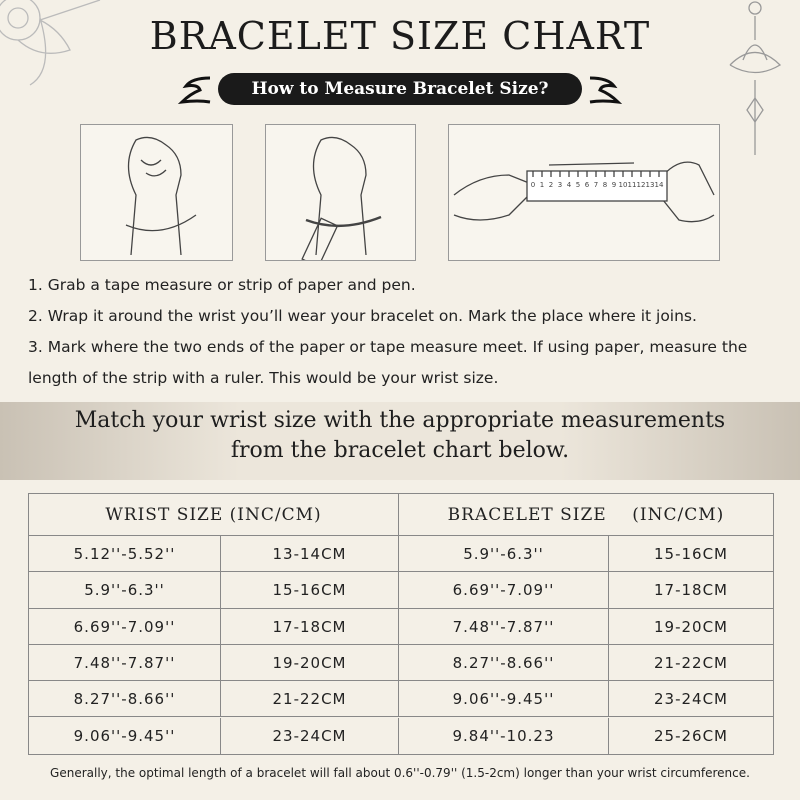 The width and height of the screenshot is (800, 800). I want to click on match-text: from the bracelet chart below., so click(400, 450).